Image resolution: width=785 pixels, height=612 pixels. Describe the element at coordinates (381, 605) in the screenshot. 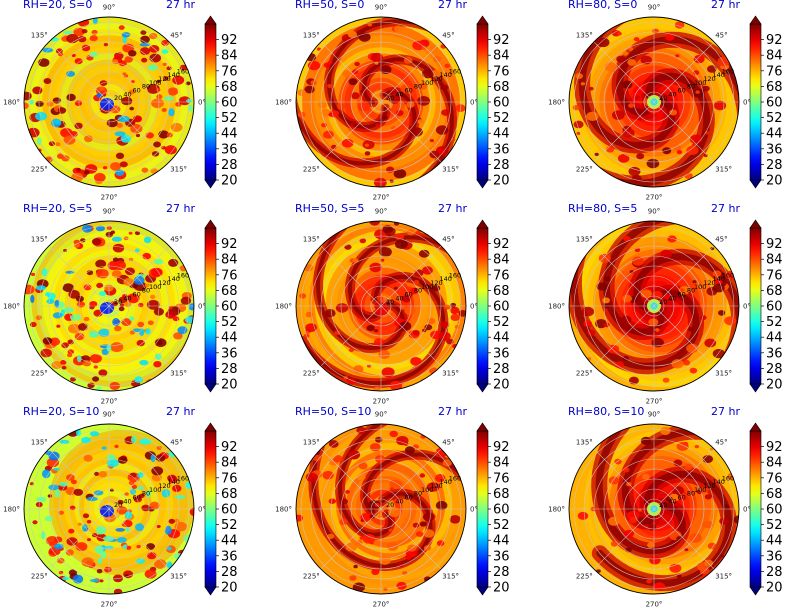

I see `angular-tick-label: 270°` at that location.